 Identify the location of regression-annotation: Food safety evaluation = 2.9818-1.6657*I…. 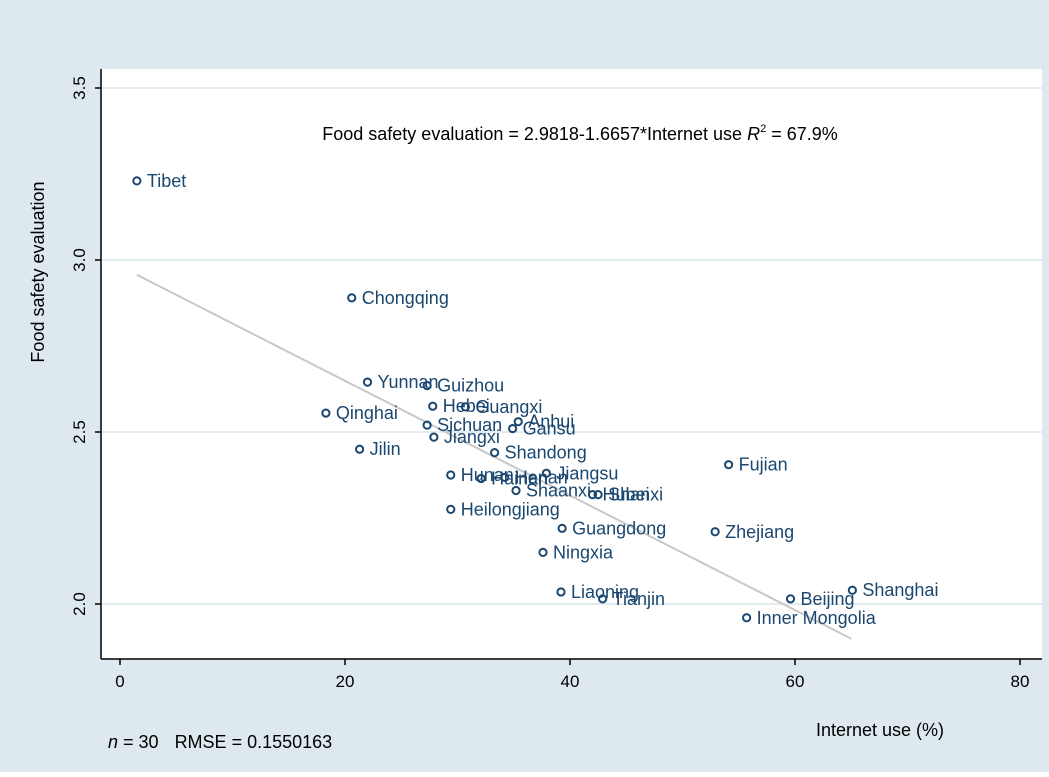
(580, 133).